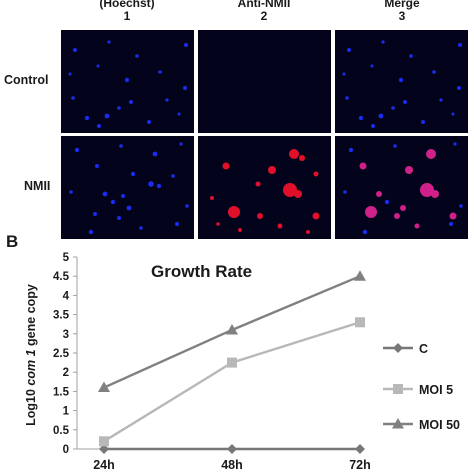 The image size is (474, 474). What do you see at coordinates (402, 16) in the screenshot?
I see `column-header-number: 3` at bounding box center [402, 16].